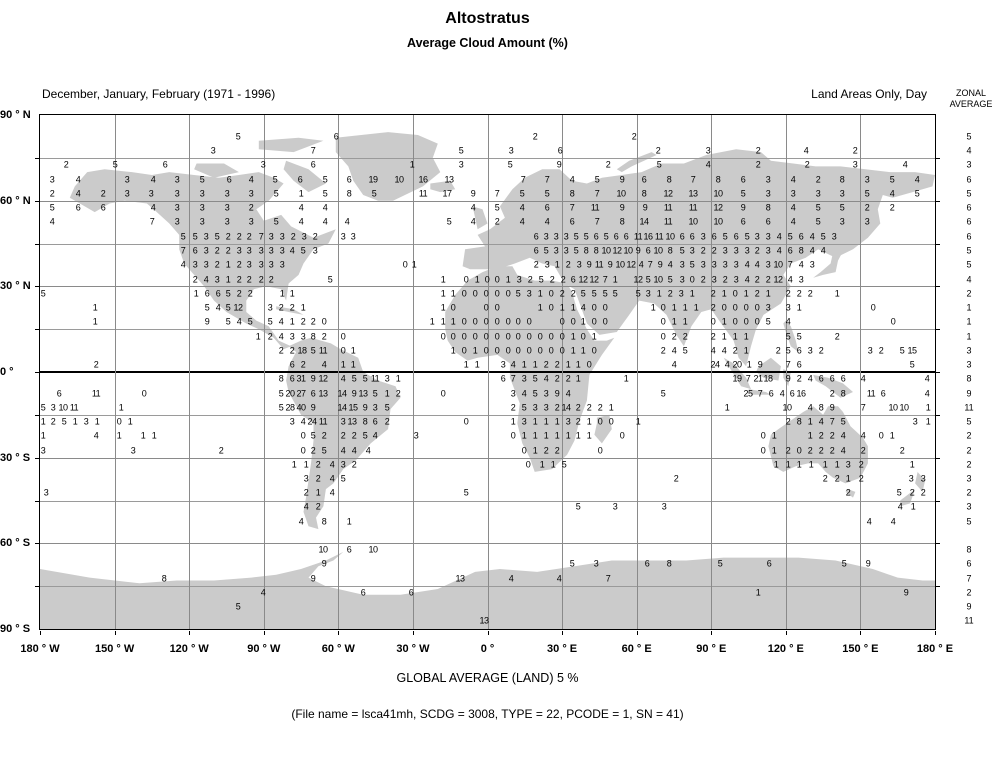  What do you see at coordinates (487, 18) in the screenshot?
I see `page-title: Altostratus` at bounding box center [487, 18].